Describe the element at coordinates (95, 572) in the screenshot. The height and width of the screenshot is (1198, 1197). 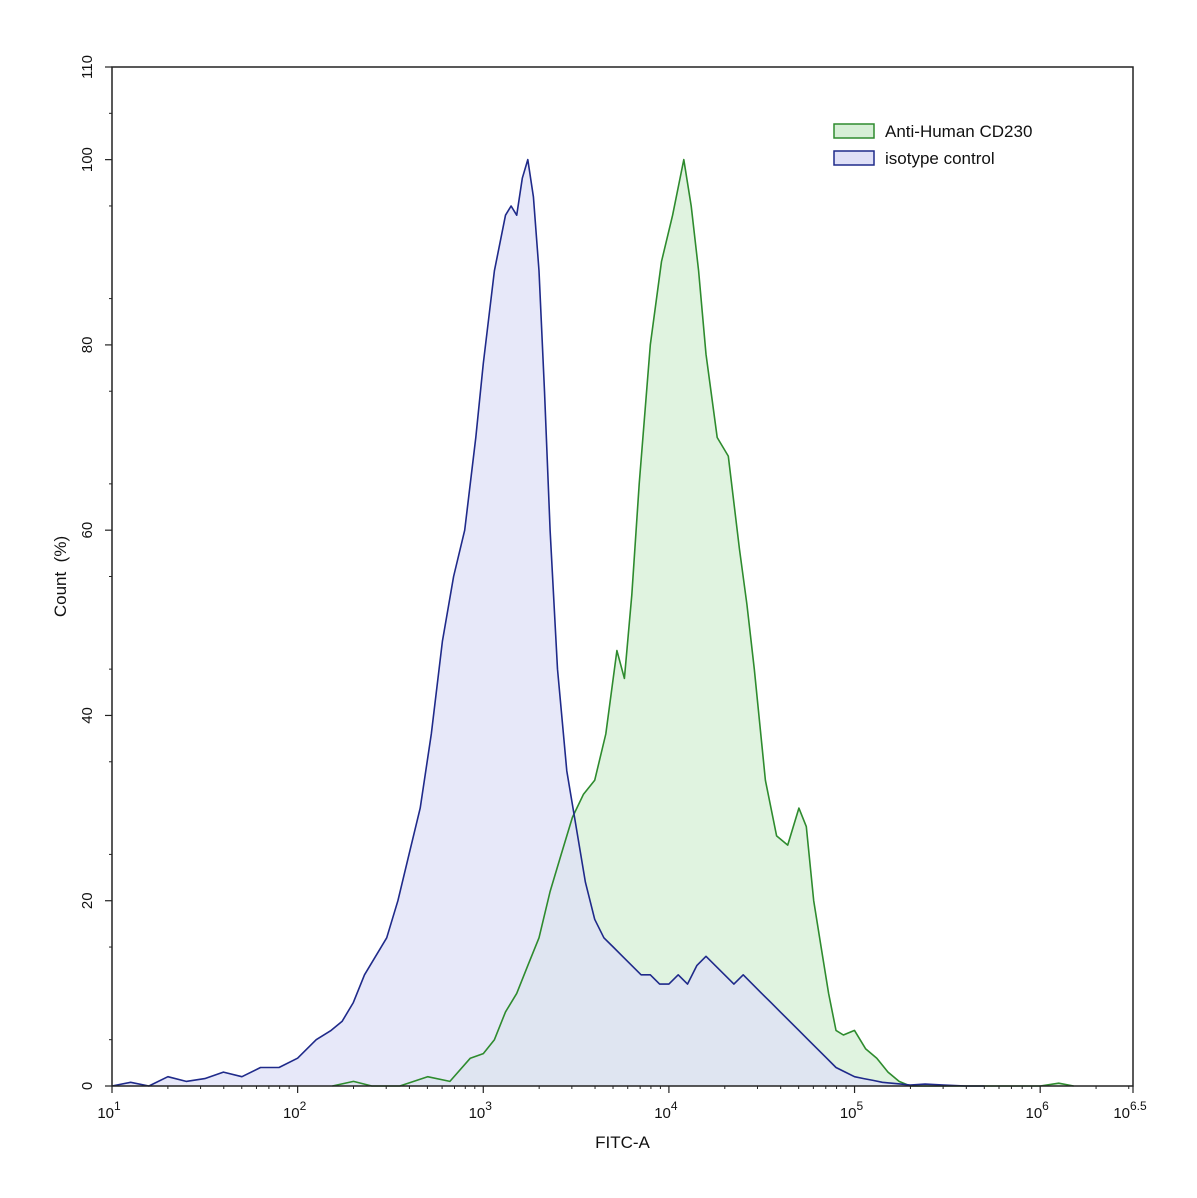
I see `y-axis: 0 20 40 60 80 100 110` at that location.